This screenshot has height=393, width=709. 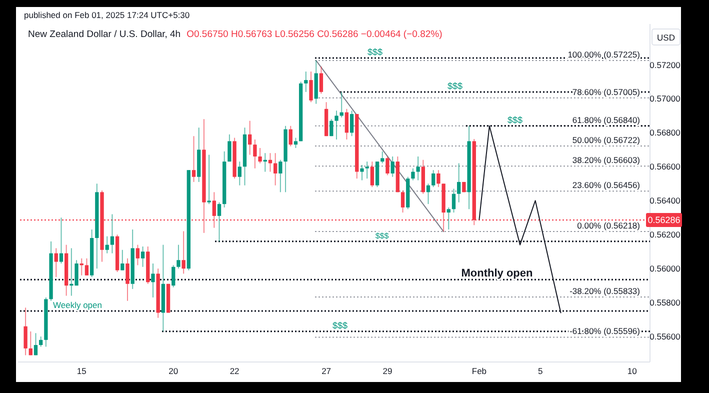 What do you see at coordinates (664, 220) in the screenshot?
I see `ref-line-label: 0.56286` at bounding box center [664, 220].